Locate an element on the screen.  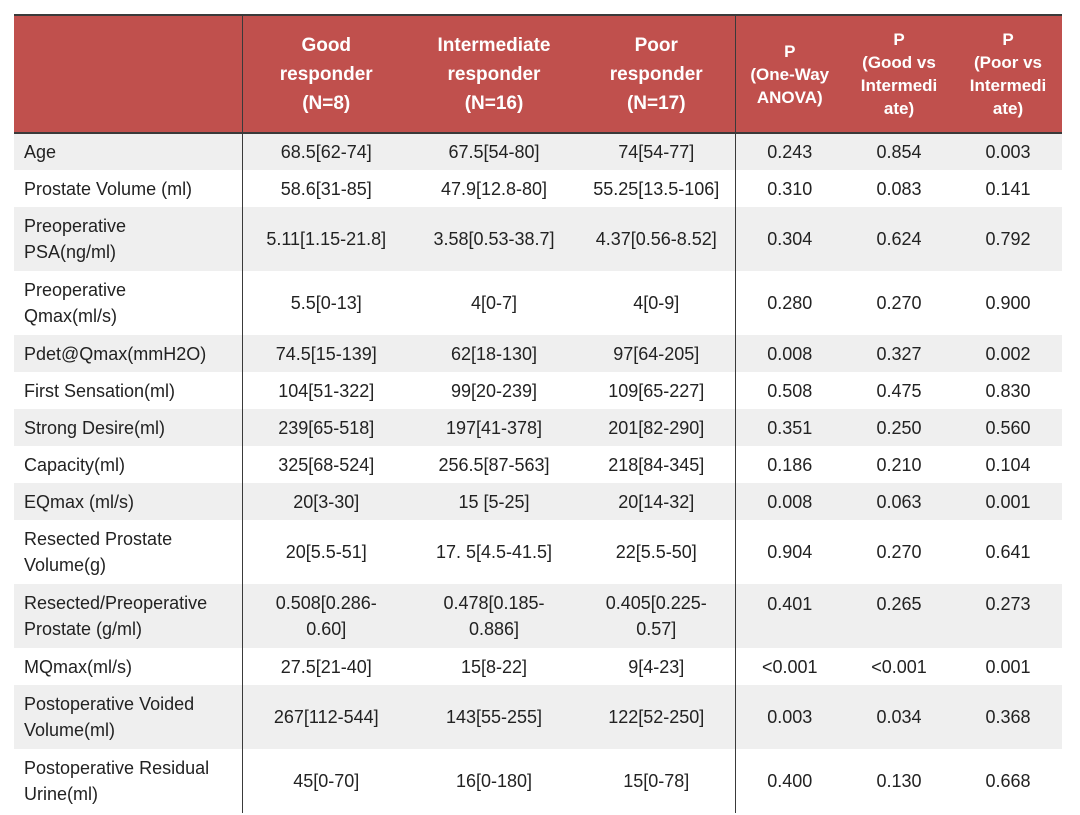
cell-p-anova: 0.304 is located at coordinates (789, 239).